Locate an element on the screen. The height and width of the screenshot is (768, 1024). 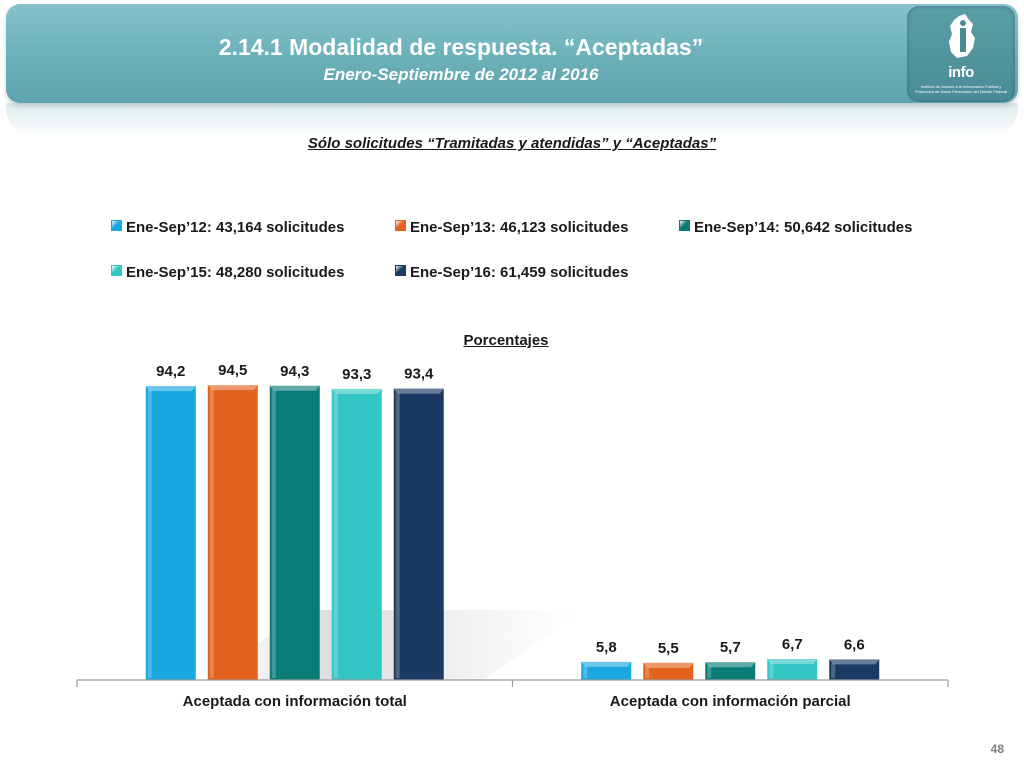
bar-value-label: 93,4 is located at coordinates (419, 374).